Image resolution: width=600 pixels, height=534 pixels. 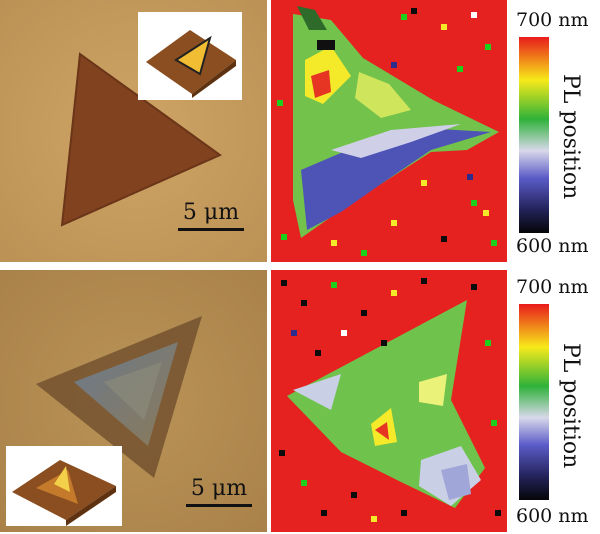 What do you see at coordinates (64, 486) in the screenshot?
I see `bottom-afm-inset` at bounding box center [64, 486].